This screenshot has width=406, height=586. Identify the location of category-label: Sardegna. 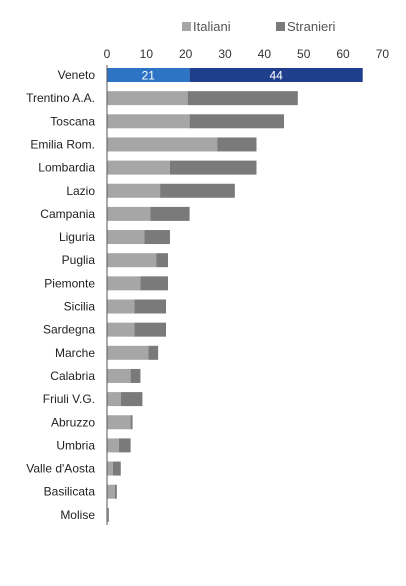
(69, 330).